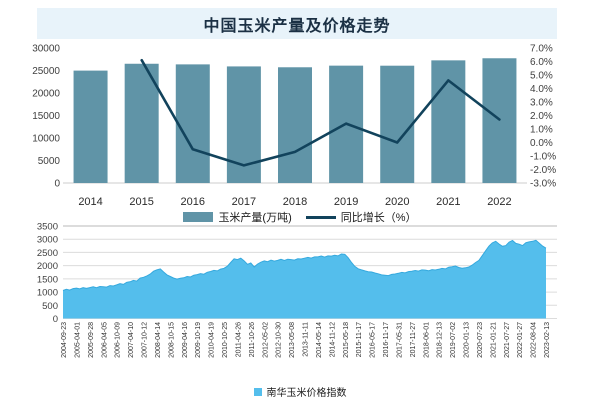  Describe the element at coordinates (453, 340) in the screenshot. I see `bottom-x-axis-tick: 2019-07-02` at that location.